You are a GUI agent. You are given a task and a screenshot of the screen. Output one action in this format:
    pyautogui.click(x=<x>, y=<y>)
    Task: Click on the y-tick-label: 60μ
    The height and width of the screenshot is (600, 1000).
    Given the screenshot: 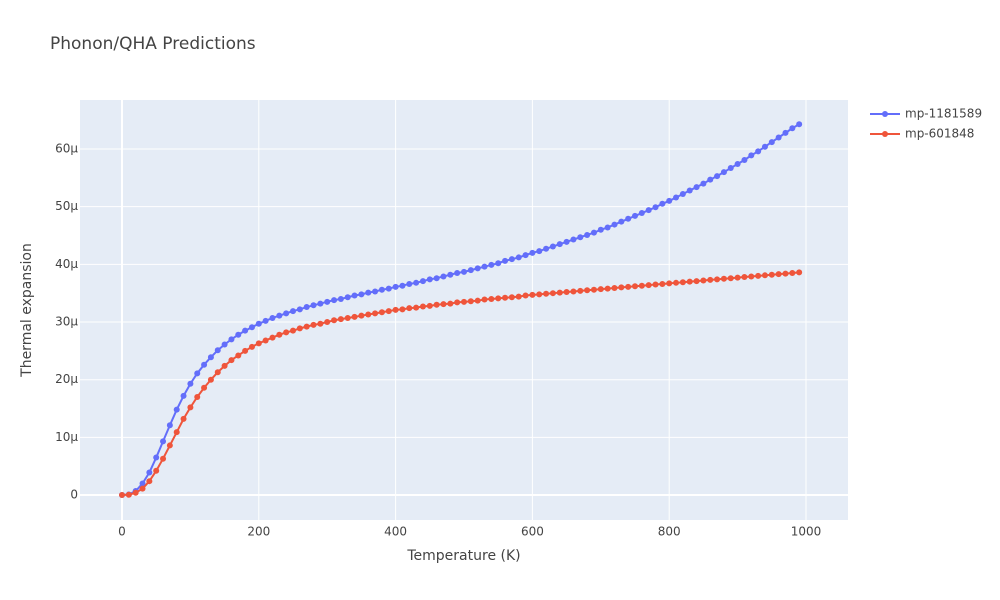 What is the action you would take?
    pyautogui.click(x=66, y=149)
    